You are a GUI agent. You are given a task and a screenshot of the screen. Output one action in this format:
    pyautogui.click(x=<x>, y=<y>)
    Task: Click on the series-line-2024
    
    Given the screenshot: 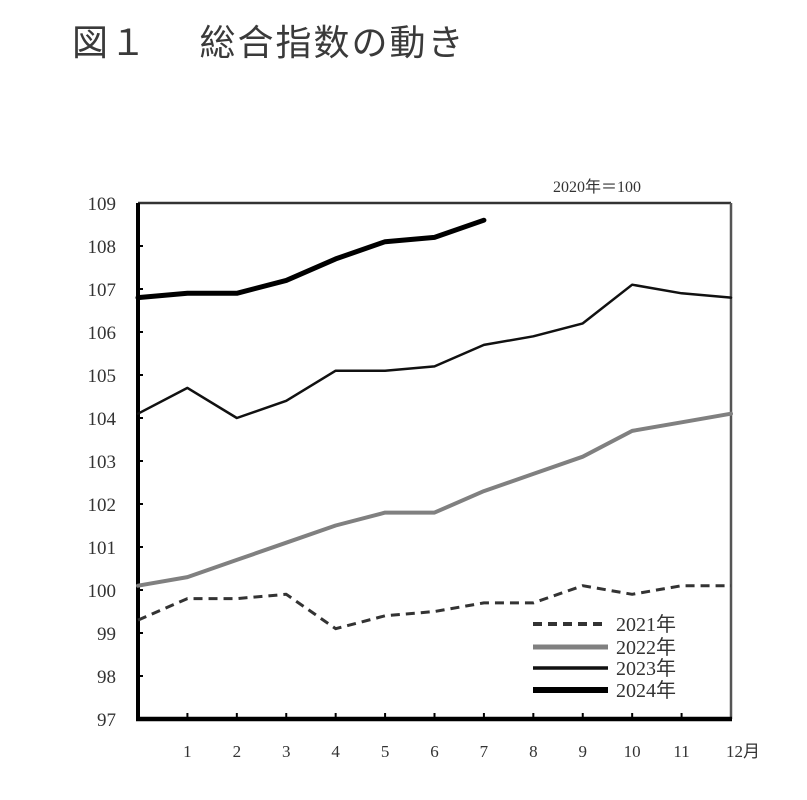 What is the action you would take?
    pyautogui.click(x=311, y=259)
    